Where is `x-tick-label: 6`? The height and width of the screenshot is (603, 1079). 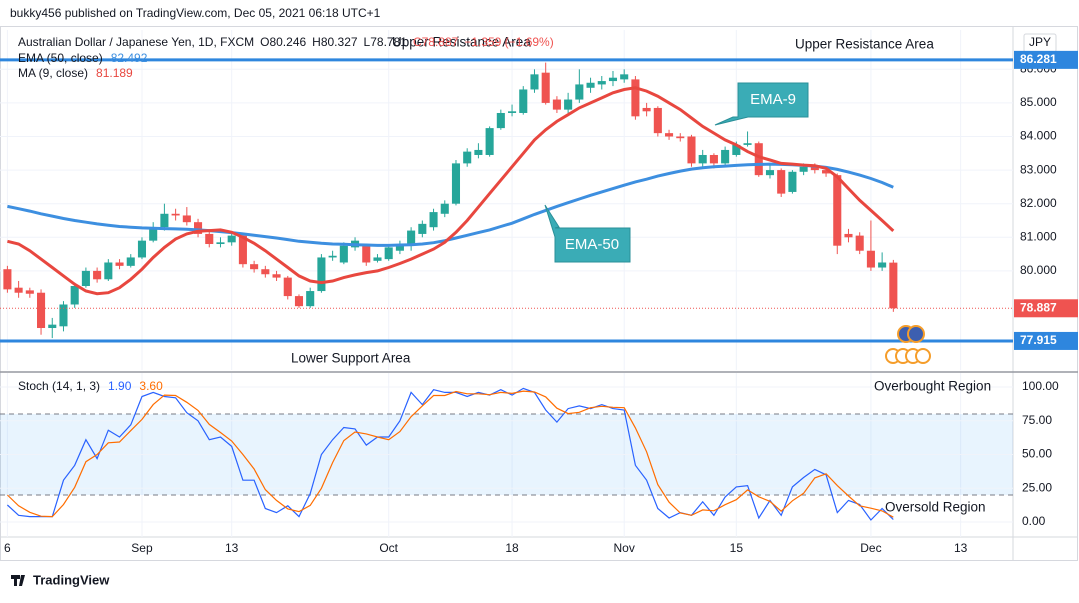
x-tick-label: 6 is located at coordinates (7, 548).